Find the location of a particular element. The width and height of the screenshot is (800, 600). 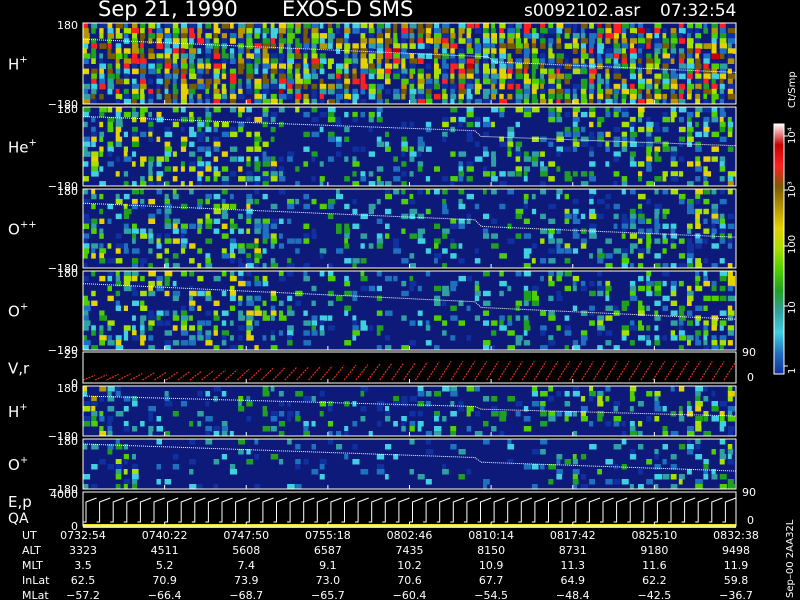

table-cell: 10.2 is located at coordinates (409, 565).